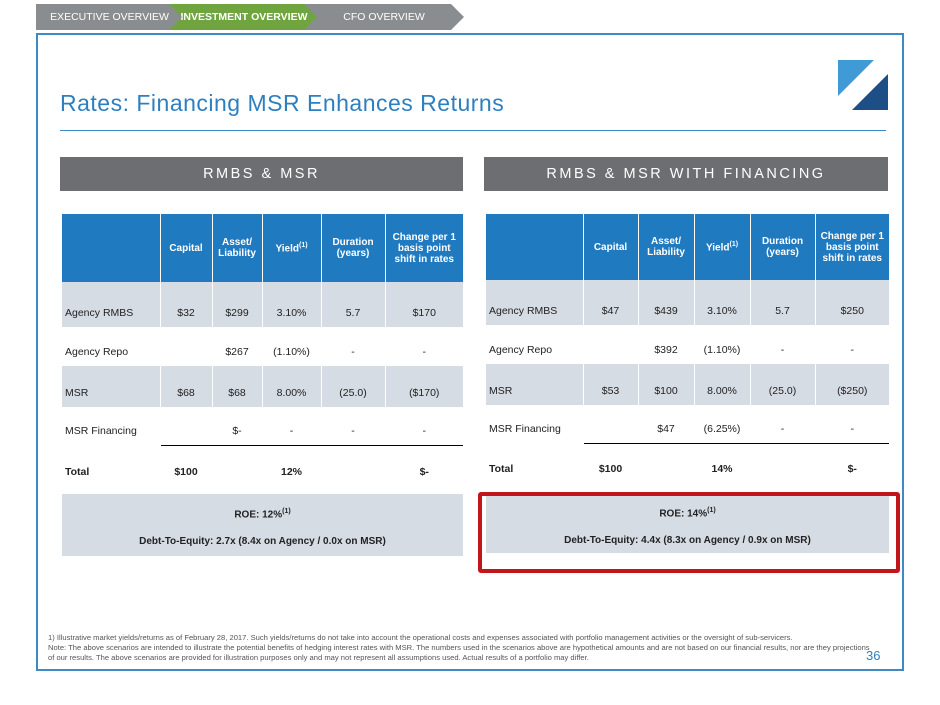 The height and width of the screenshot is (705, 940). I want to click on tab-executive-overview: EXECUTIVE OVERVIEW, so click(109, 17).